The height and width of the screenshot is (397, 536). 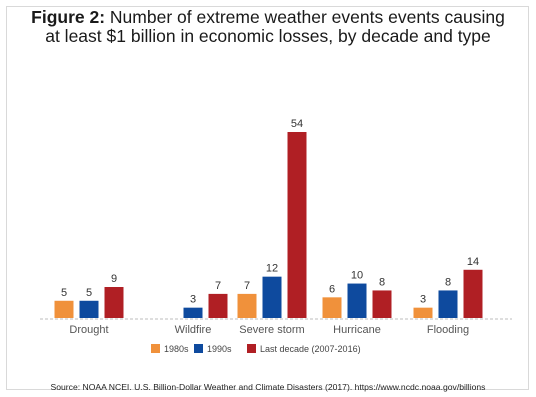 I want to click on data-label-hurricane-last-decade-2007-2016: 8, so click(x=382, y=282).